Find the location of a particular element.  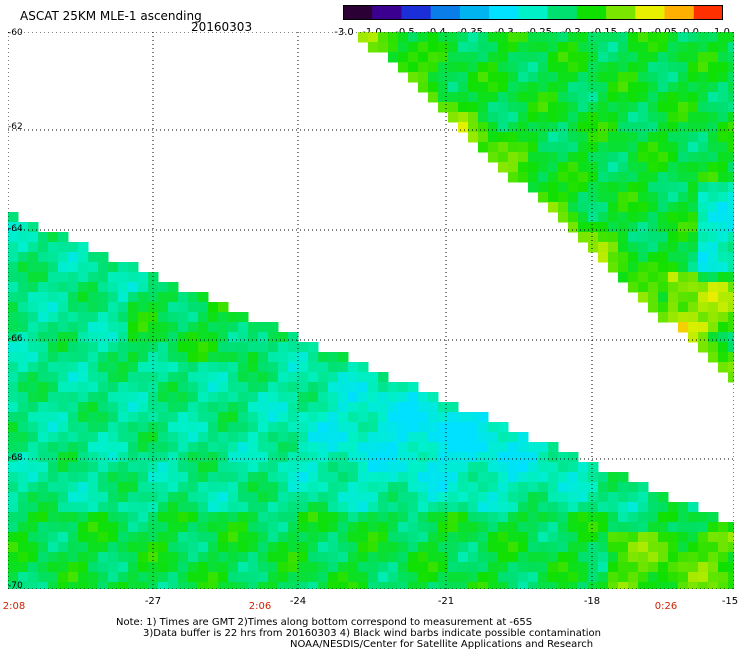

latitude-label: -68 is located at coordinates (15, 458).